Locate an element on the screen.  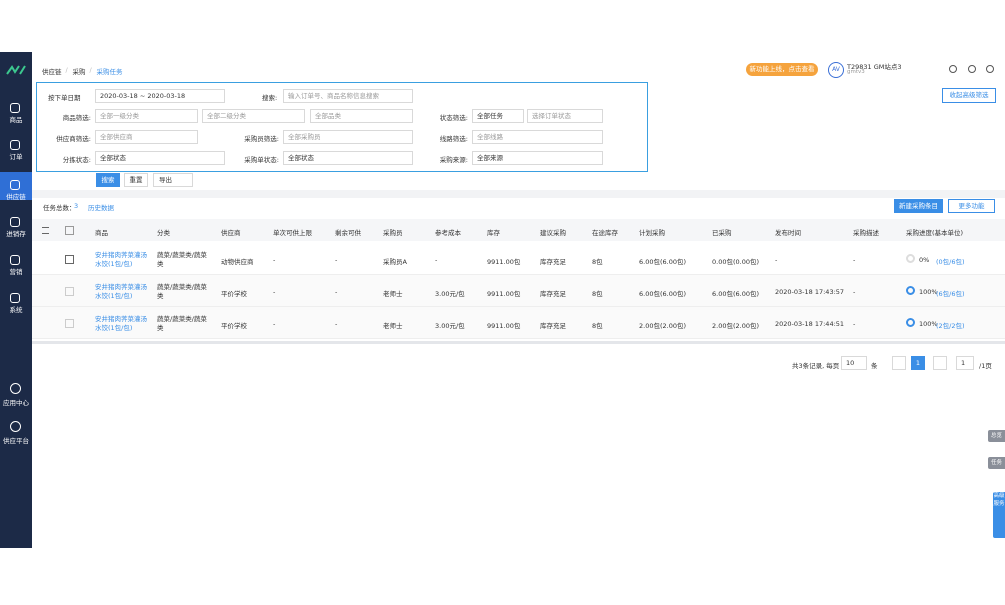
reset-button: 重置 is located at coordinates (136, 180).